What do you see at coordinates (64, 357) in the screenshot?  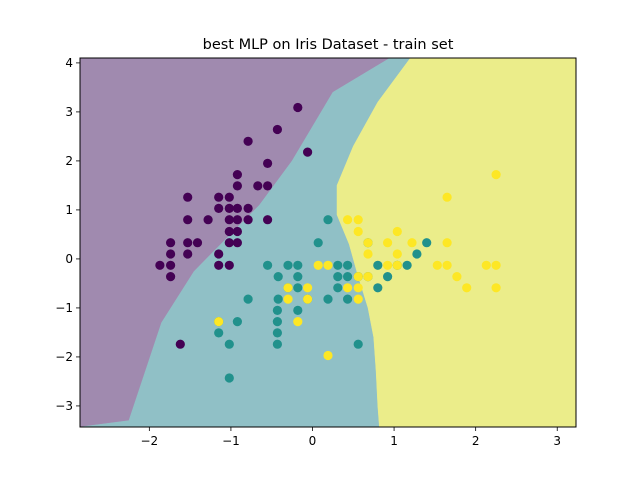 I see `y-tick-label: −2` at bounding box center [64, 357].